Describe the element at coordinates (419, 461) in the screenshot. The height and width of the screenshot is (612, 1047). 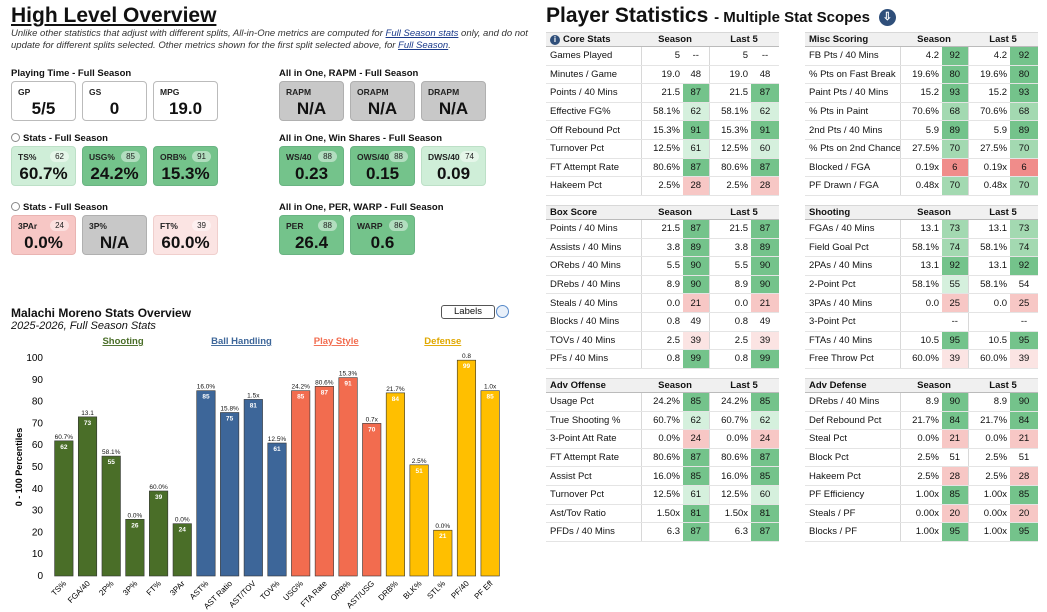
I see `bar-stat-label: 2.5%` at that location.